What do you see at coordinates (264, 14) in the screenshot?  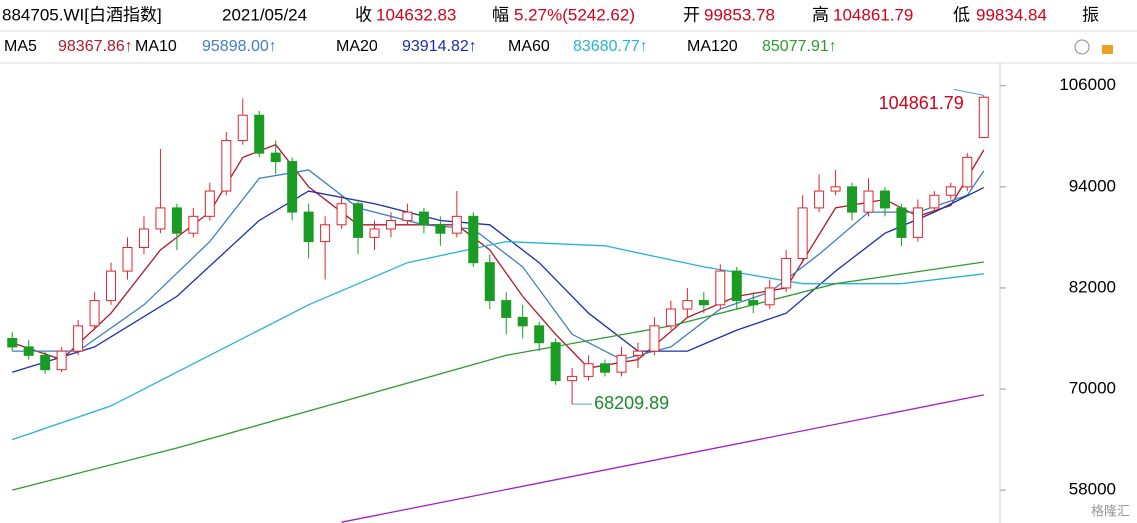 I see `date: 2021/05/24` at bounding box center [264, 14].